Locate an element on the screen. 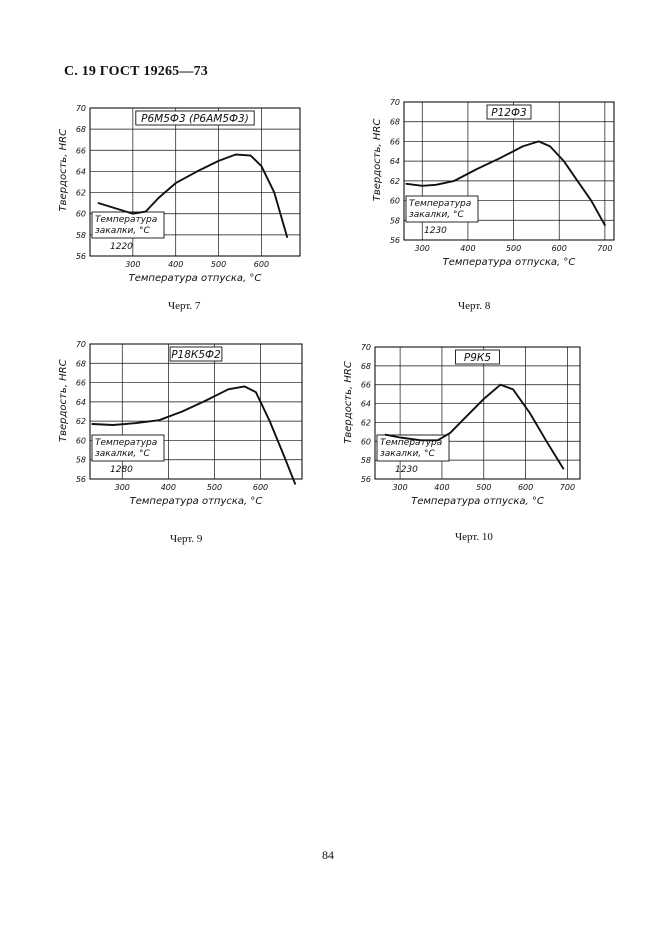  caption-chart-8: Черт. 8 is located at coordinates (474, 306).